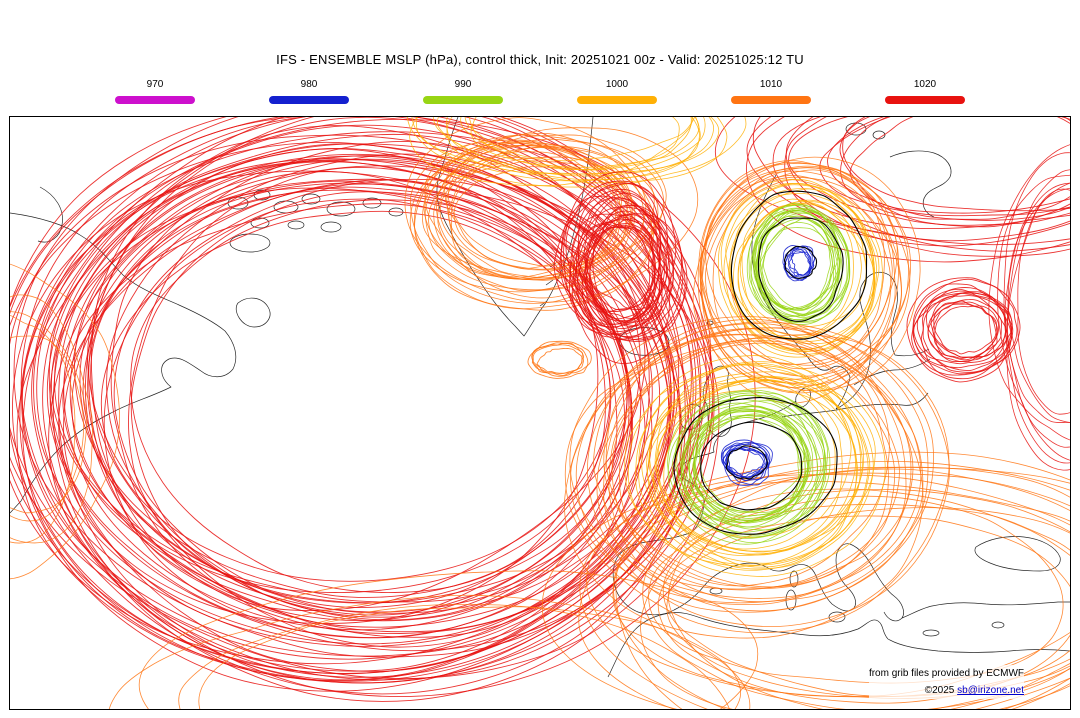 The height and width of the screenshot is (718, 1080). I want to click on legend-item-1010: 1010, so click(771, 92).